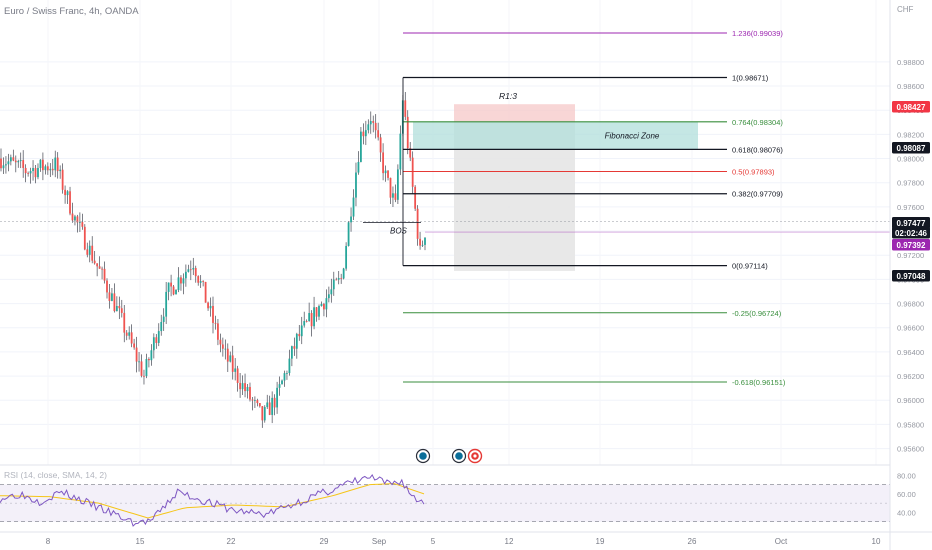  I want to click on fibonacci-zone-label: Fibonacci Zone, so click(632, 136).